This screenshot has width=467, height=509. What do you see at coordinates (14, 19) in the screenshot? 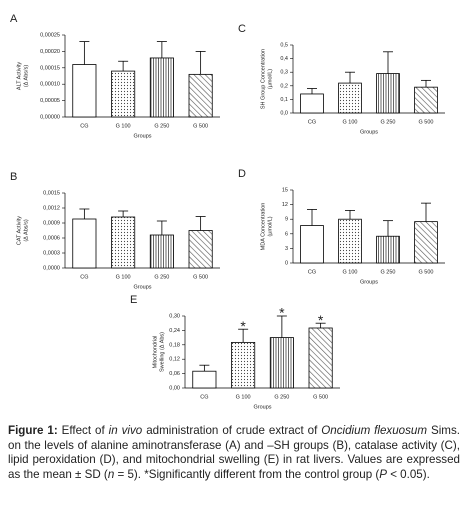
I see `panel-label: A` at bounding box center [14, 19].